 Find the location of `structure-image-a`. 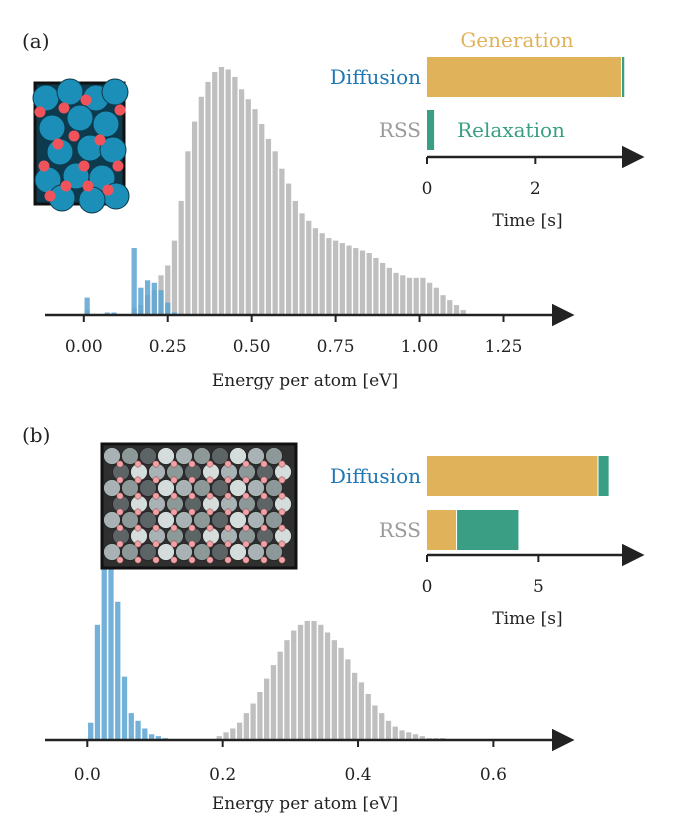

structure-image-a is located at coordinates (81, 146).